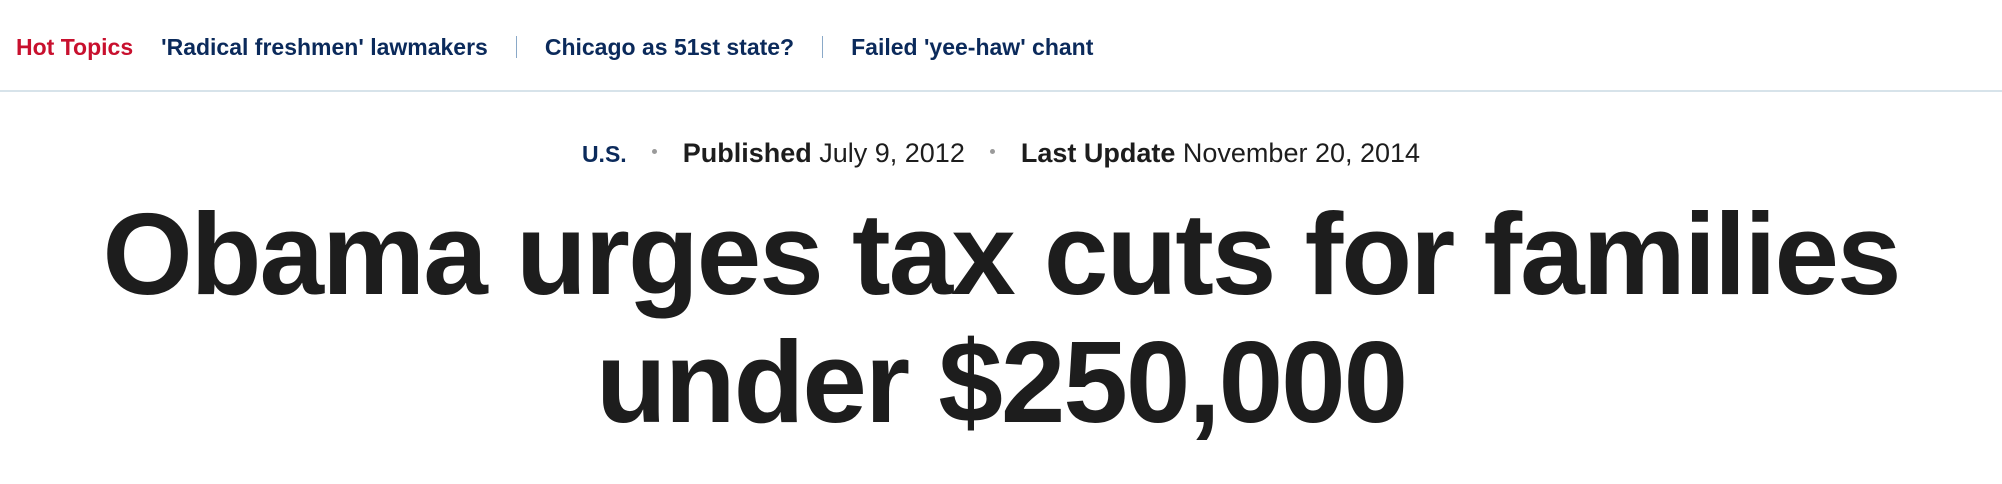 This screenshot has width=2002, height=484. What do you see at coordinates (1001, 382) in the screenshot?
I see `headline-line-2: under $250,000` at bounding box center [1001, 382].